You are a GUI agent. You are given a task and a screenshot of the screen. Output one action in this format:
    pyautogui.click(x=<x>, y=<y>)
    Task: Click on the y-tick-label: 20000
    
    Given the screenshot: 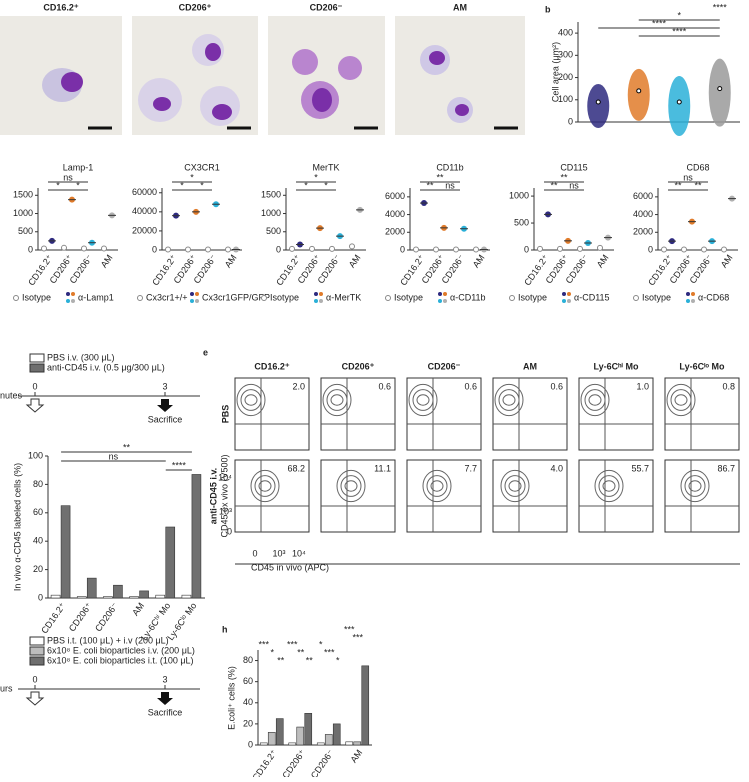 What is the action you would take?
    pyautogui.click(x=144, y=230)
    